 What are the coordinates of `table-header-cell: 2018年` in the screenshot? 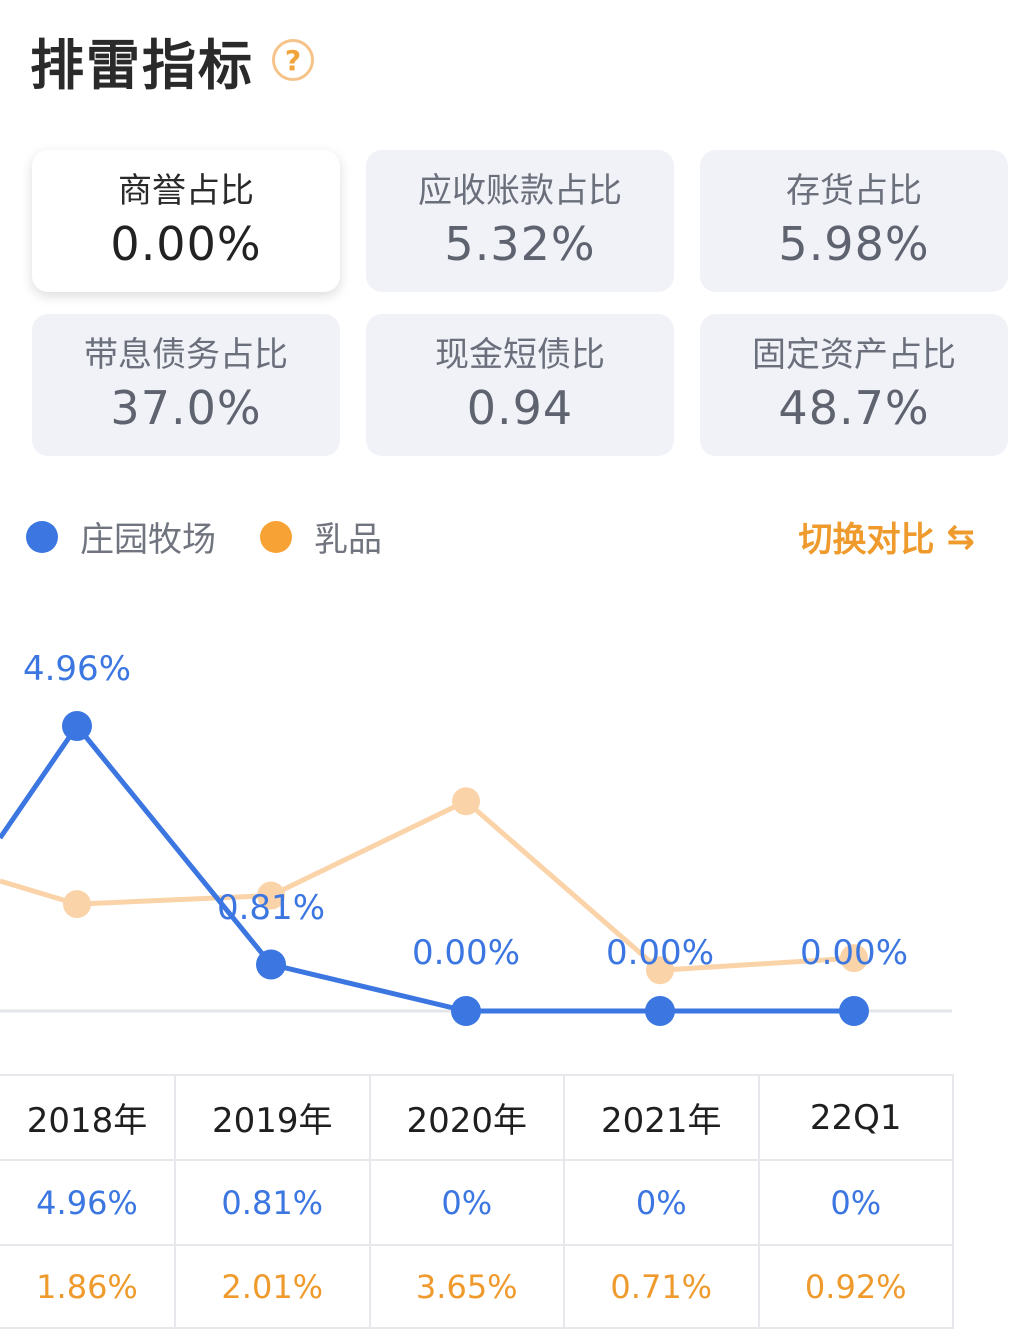 It's located at (88, 1117).